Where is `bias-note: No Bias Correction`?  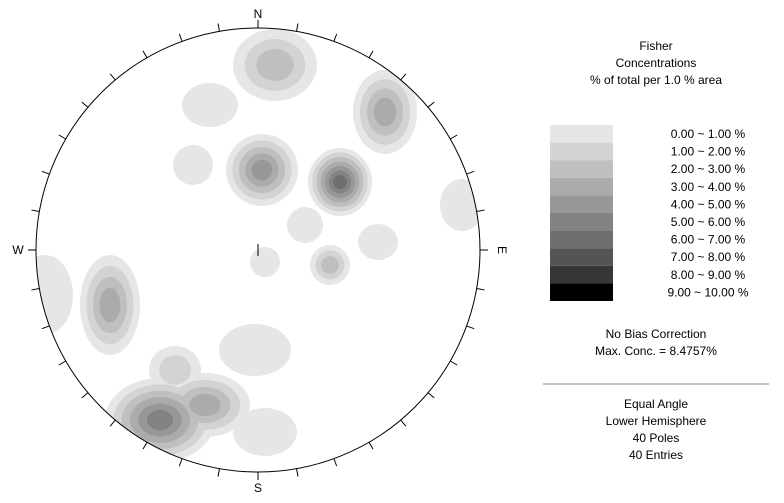 bias-note: No Bias Correction is located at coordinates (656, 334).